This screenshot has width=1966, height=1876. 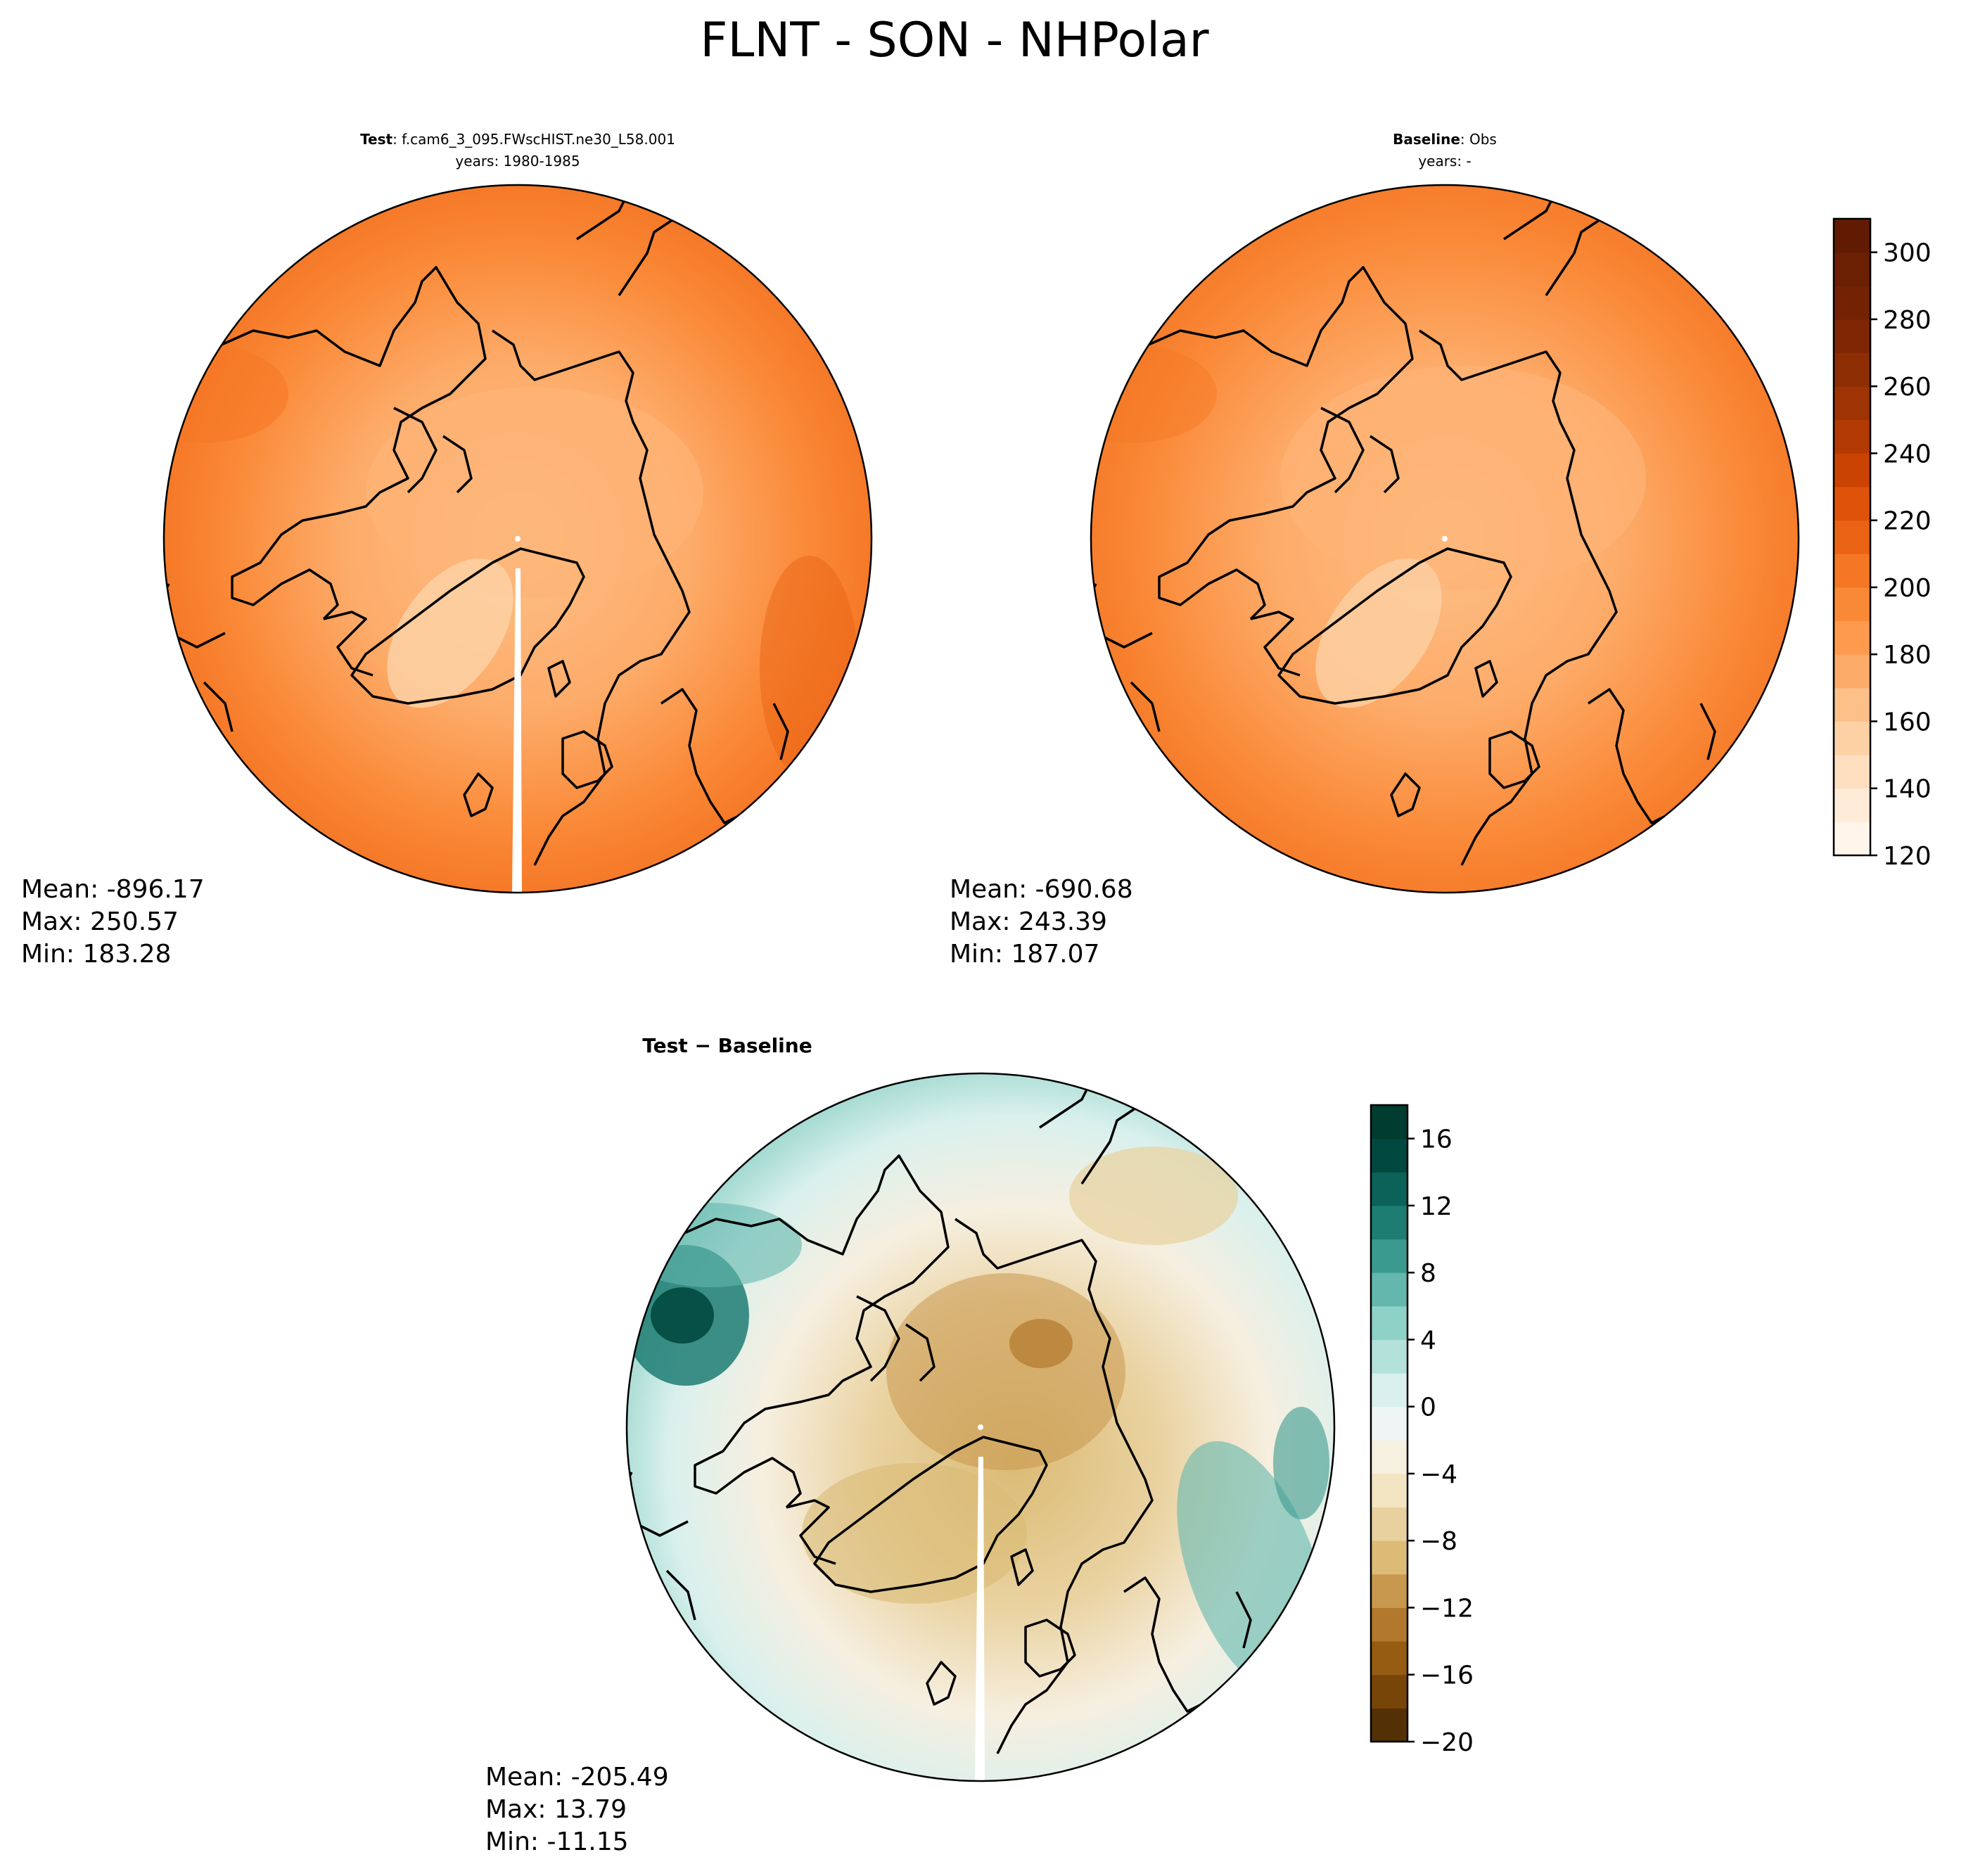 I want to click on panel-test-mean: Mean: -896.17, so click(x=113, y=889).